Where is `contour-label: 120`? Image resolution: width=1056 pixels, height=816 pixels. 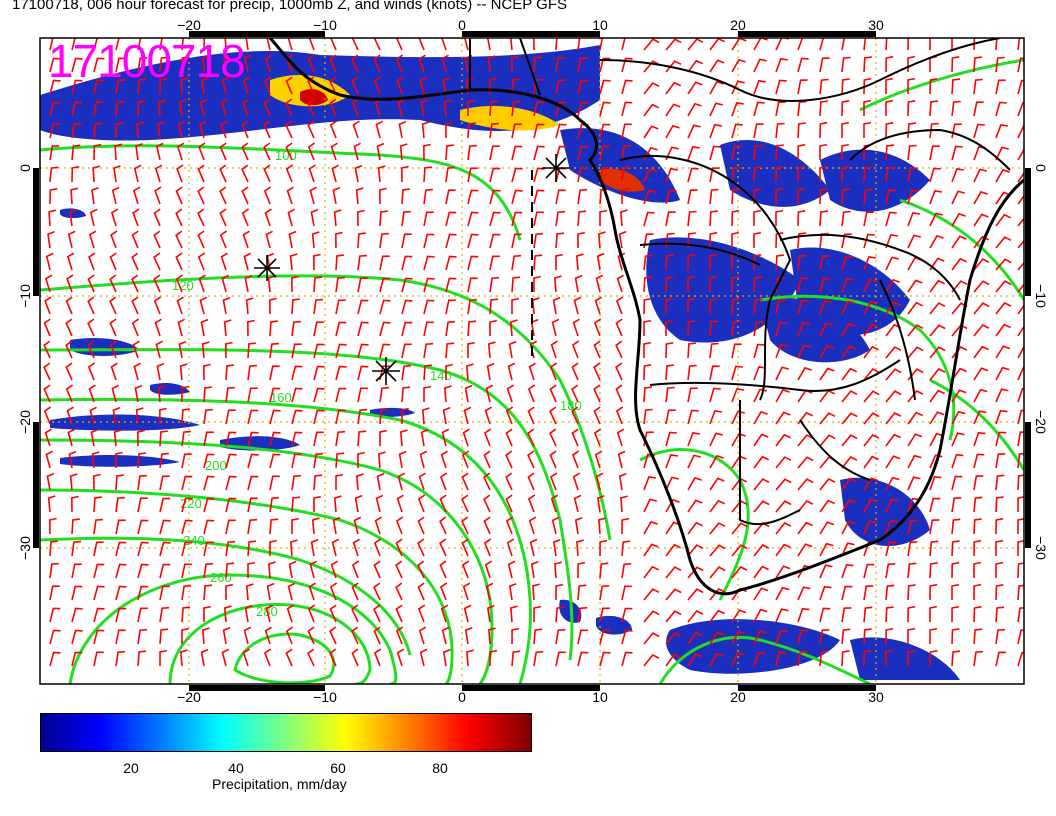 contour-label: 120 is located at coordinates (183, 285).